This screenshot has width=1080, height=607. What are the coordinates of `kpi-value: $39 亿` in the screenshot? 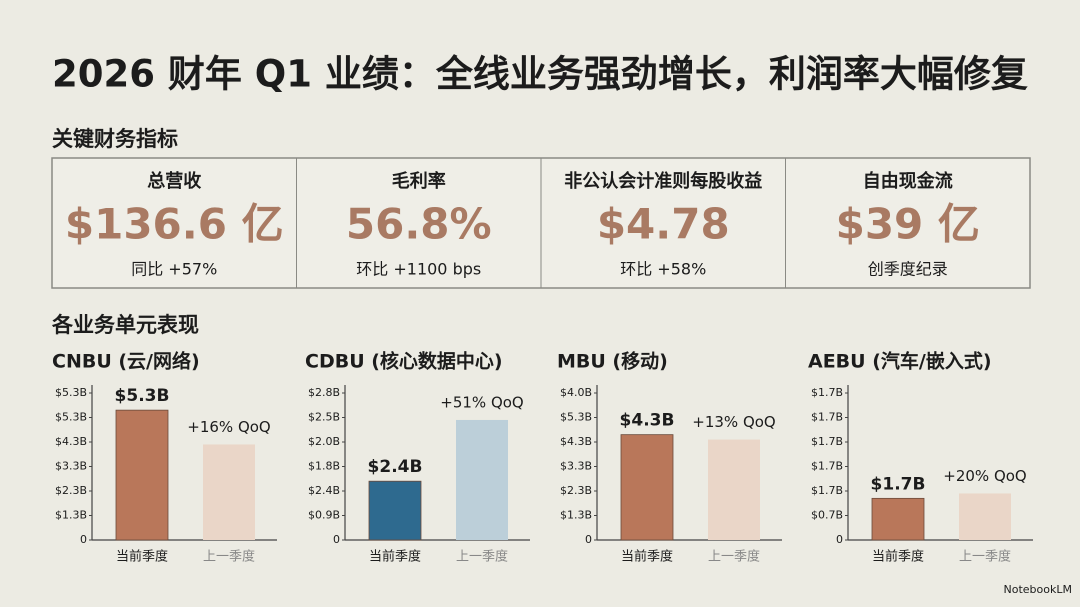 It's located at (908, 224).